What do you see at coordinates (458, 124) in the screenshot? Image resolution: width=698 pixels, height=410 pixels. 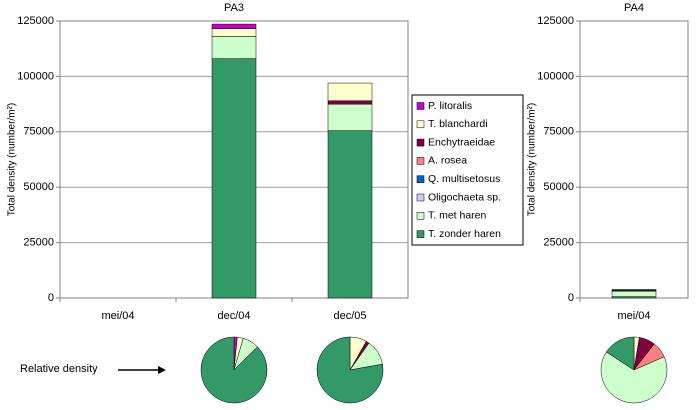 I see `legend-label: T. blanchardi` at bounding box center [458, 124].